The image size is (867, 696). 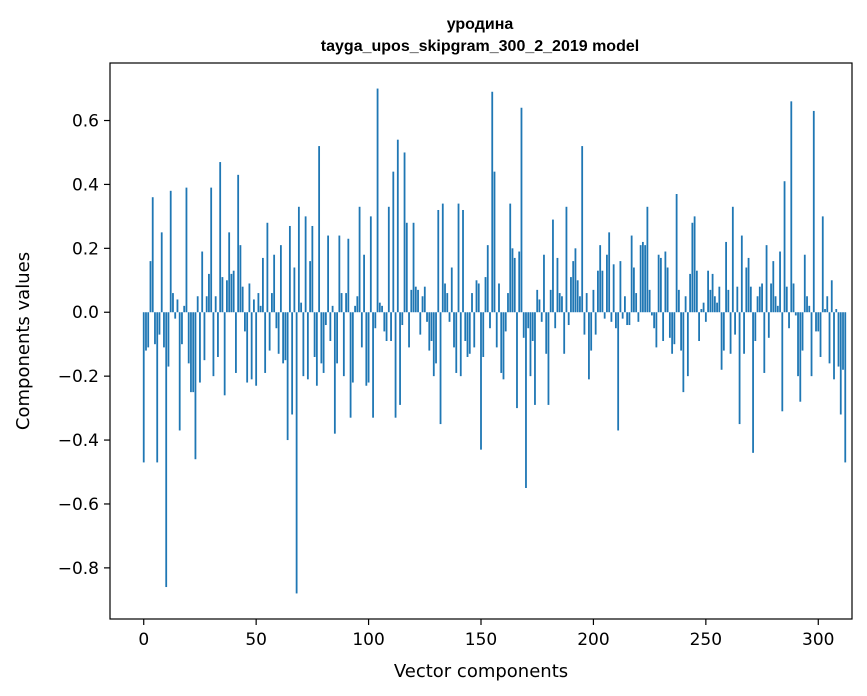 What do you see at coordinates (593, 640) in the screenshot?
I see `x-tick-label: 200` at bounding box center [593, 640].